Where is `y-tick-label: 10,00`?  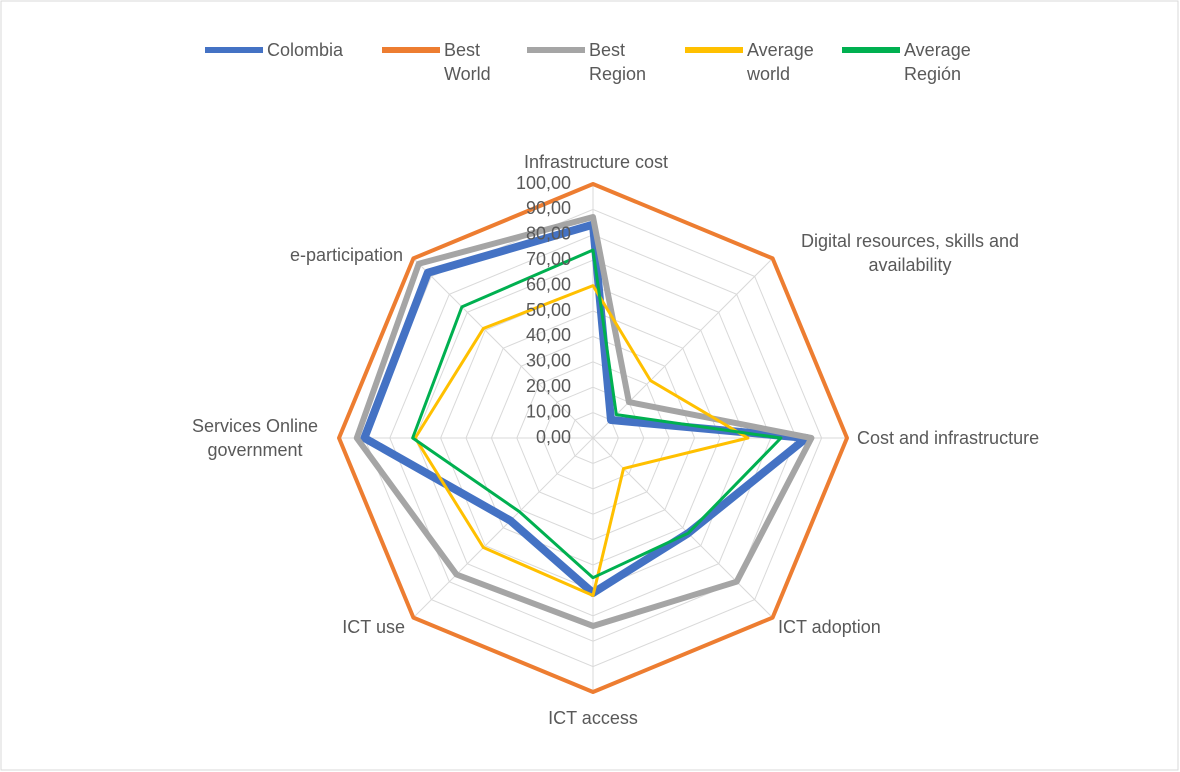 y-tick-label: 10,00 is located at coordinates (548, 411).